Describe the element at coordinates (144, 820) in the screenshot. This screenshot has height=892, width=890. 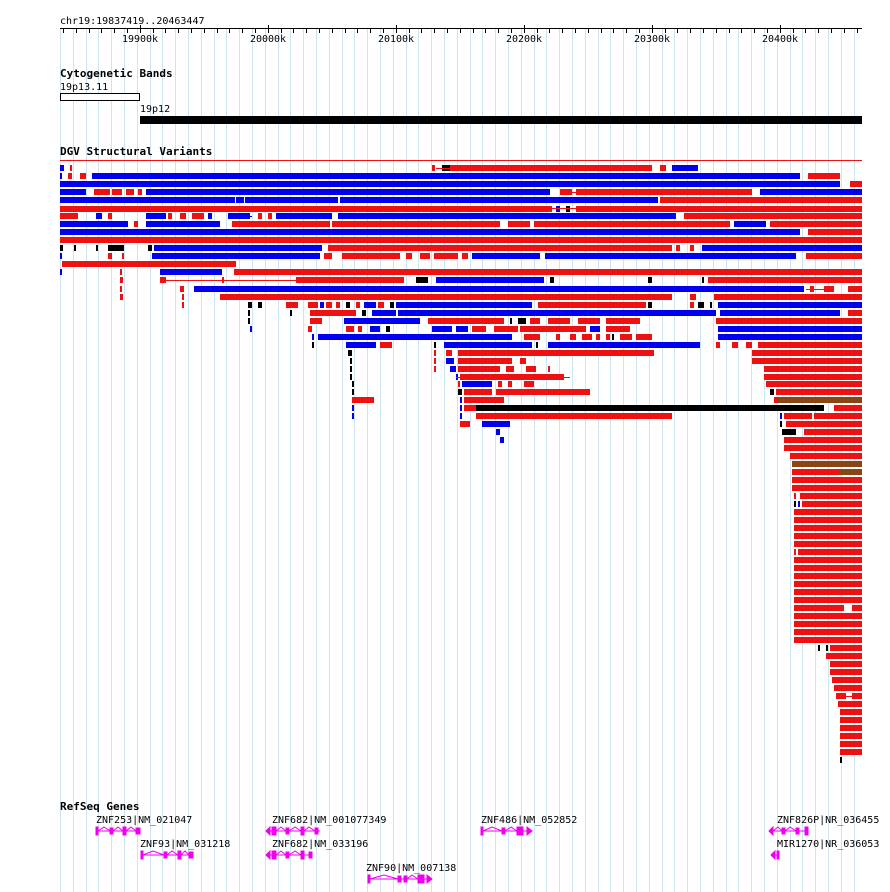
I see `gene-label-znf253: ZNF253|NM_021047` at that location.